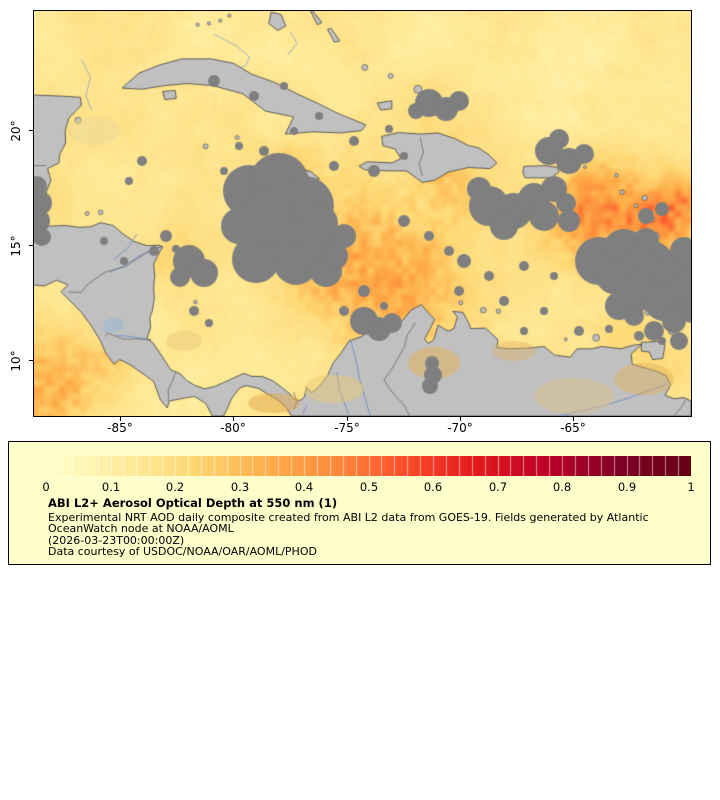  I want to click on colorbar-tick-label: 0.9, so click(627, 487).